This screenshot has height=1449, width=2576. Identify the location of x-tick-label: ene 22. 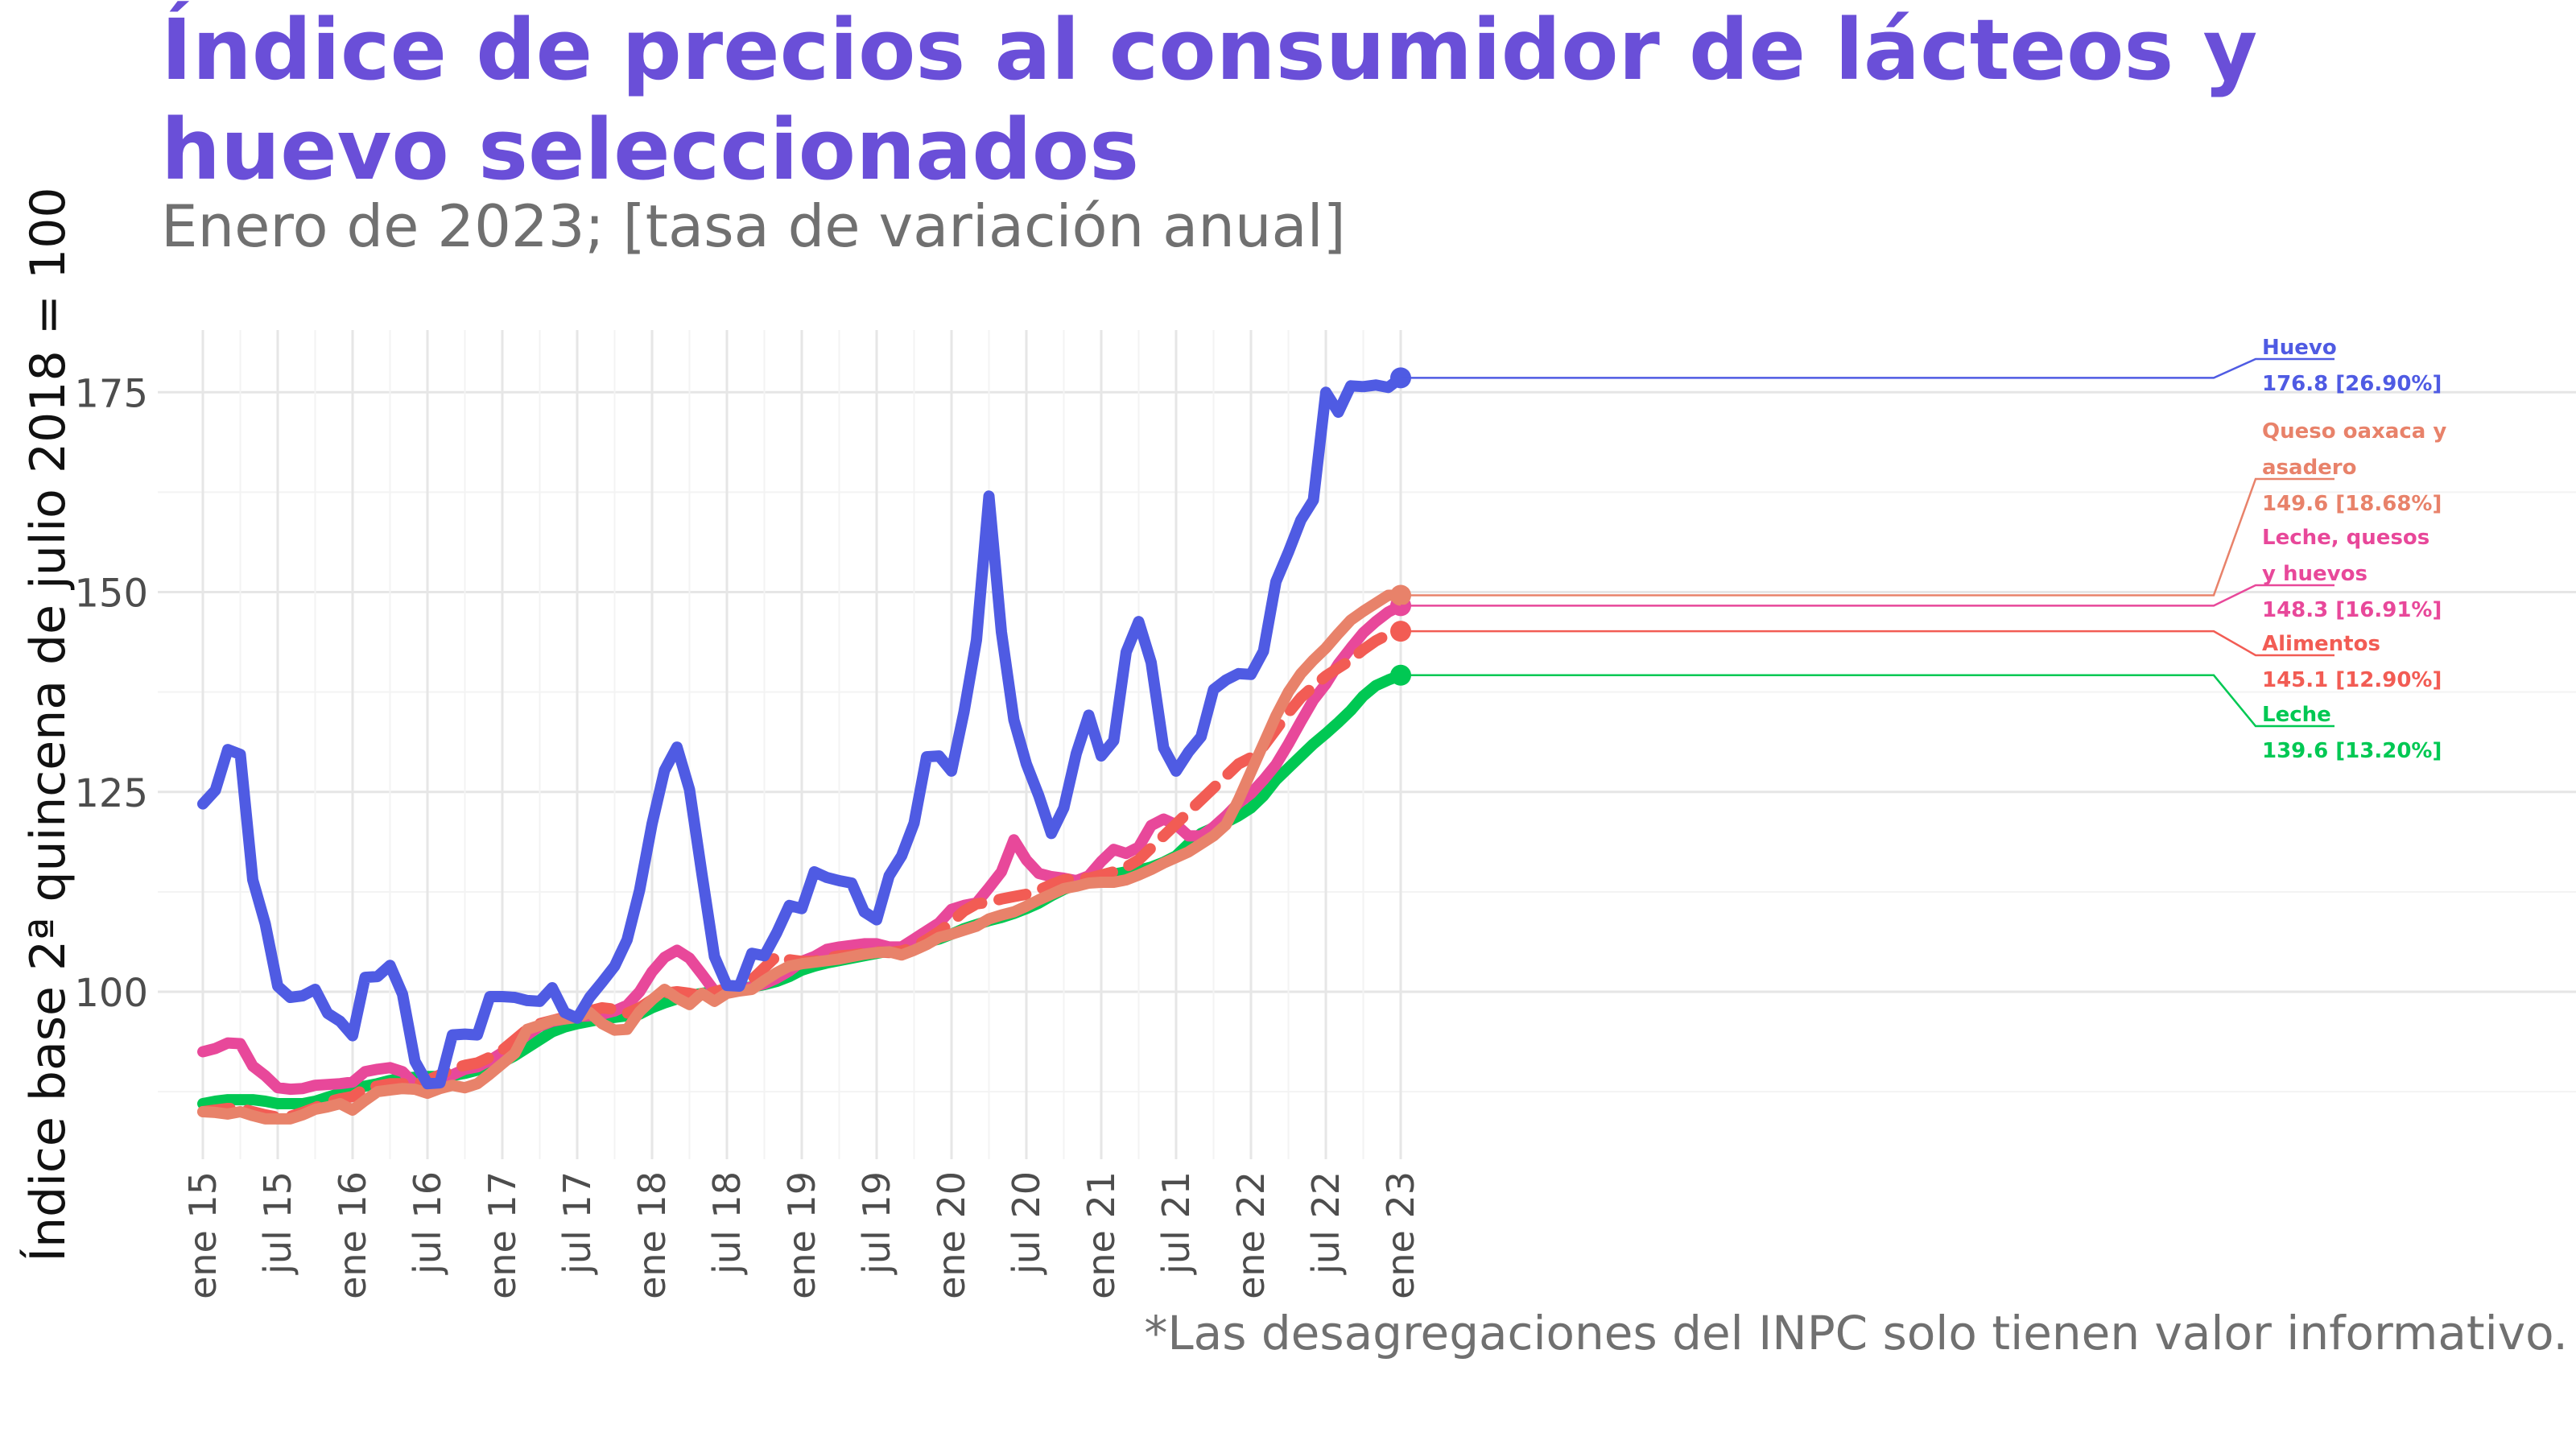
(1251, 1235).